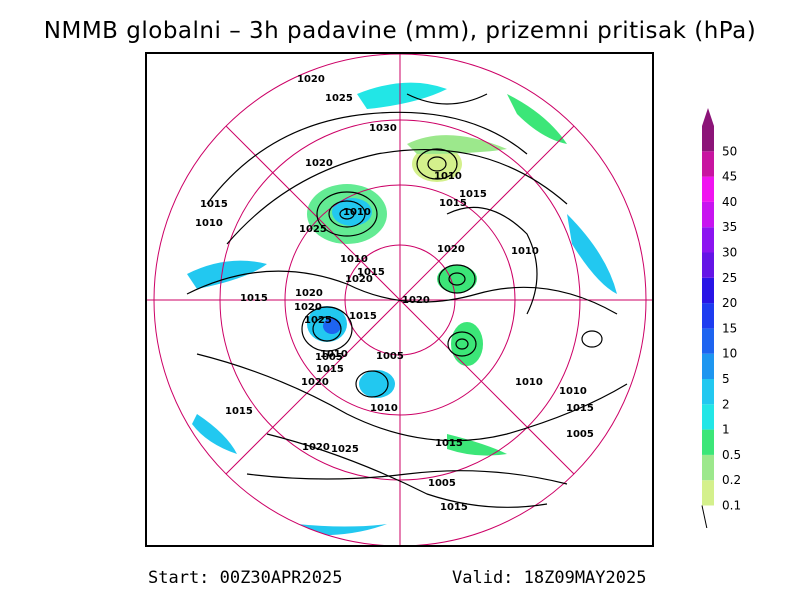 The image size is (800, 600). Describe the element at coordinates (245, 578) in the screenshot. I see `run-start-label: Start: 00Z30APR2025` at that location.